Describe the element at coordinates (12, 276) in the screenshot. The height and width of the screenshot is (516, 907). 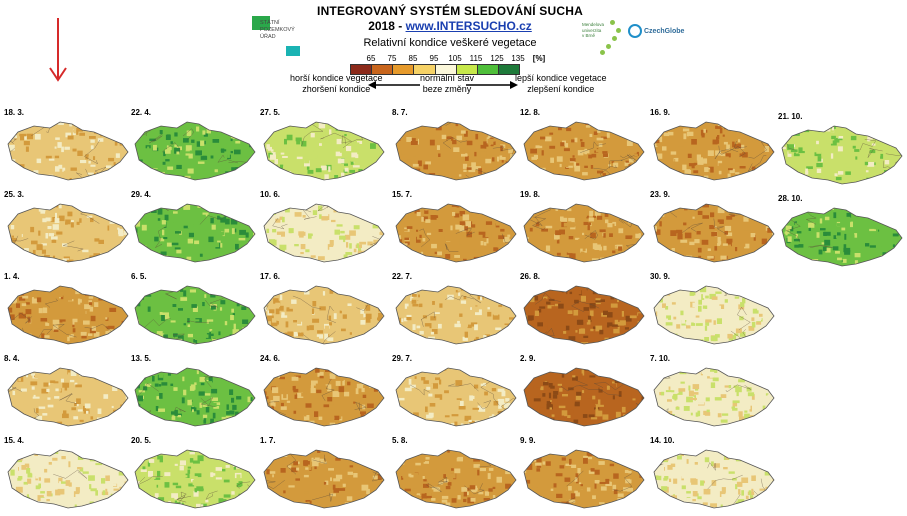
I see `map-date-label: 1. 4.` at that location.